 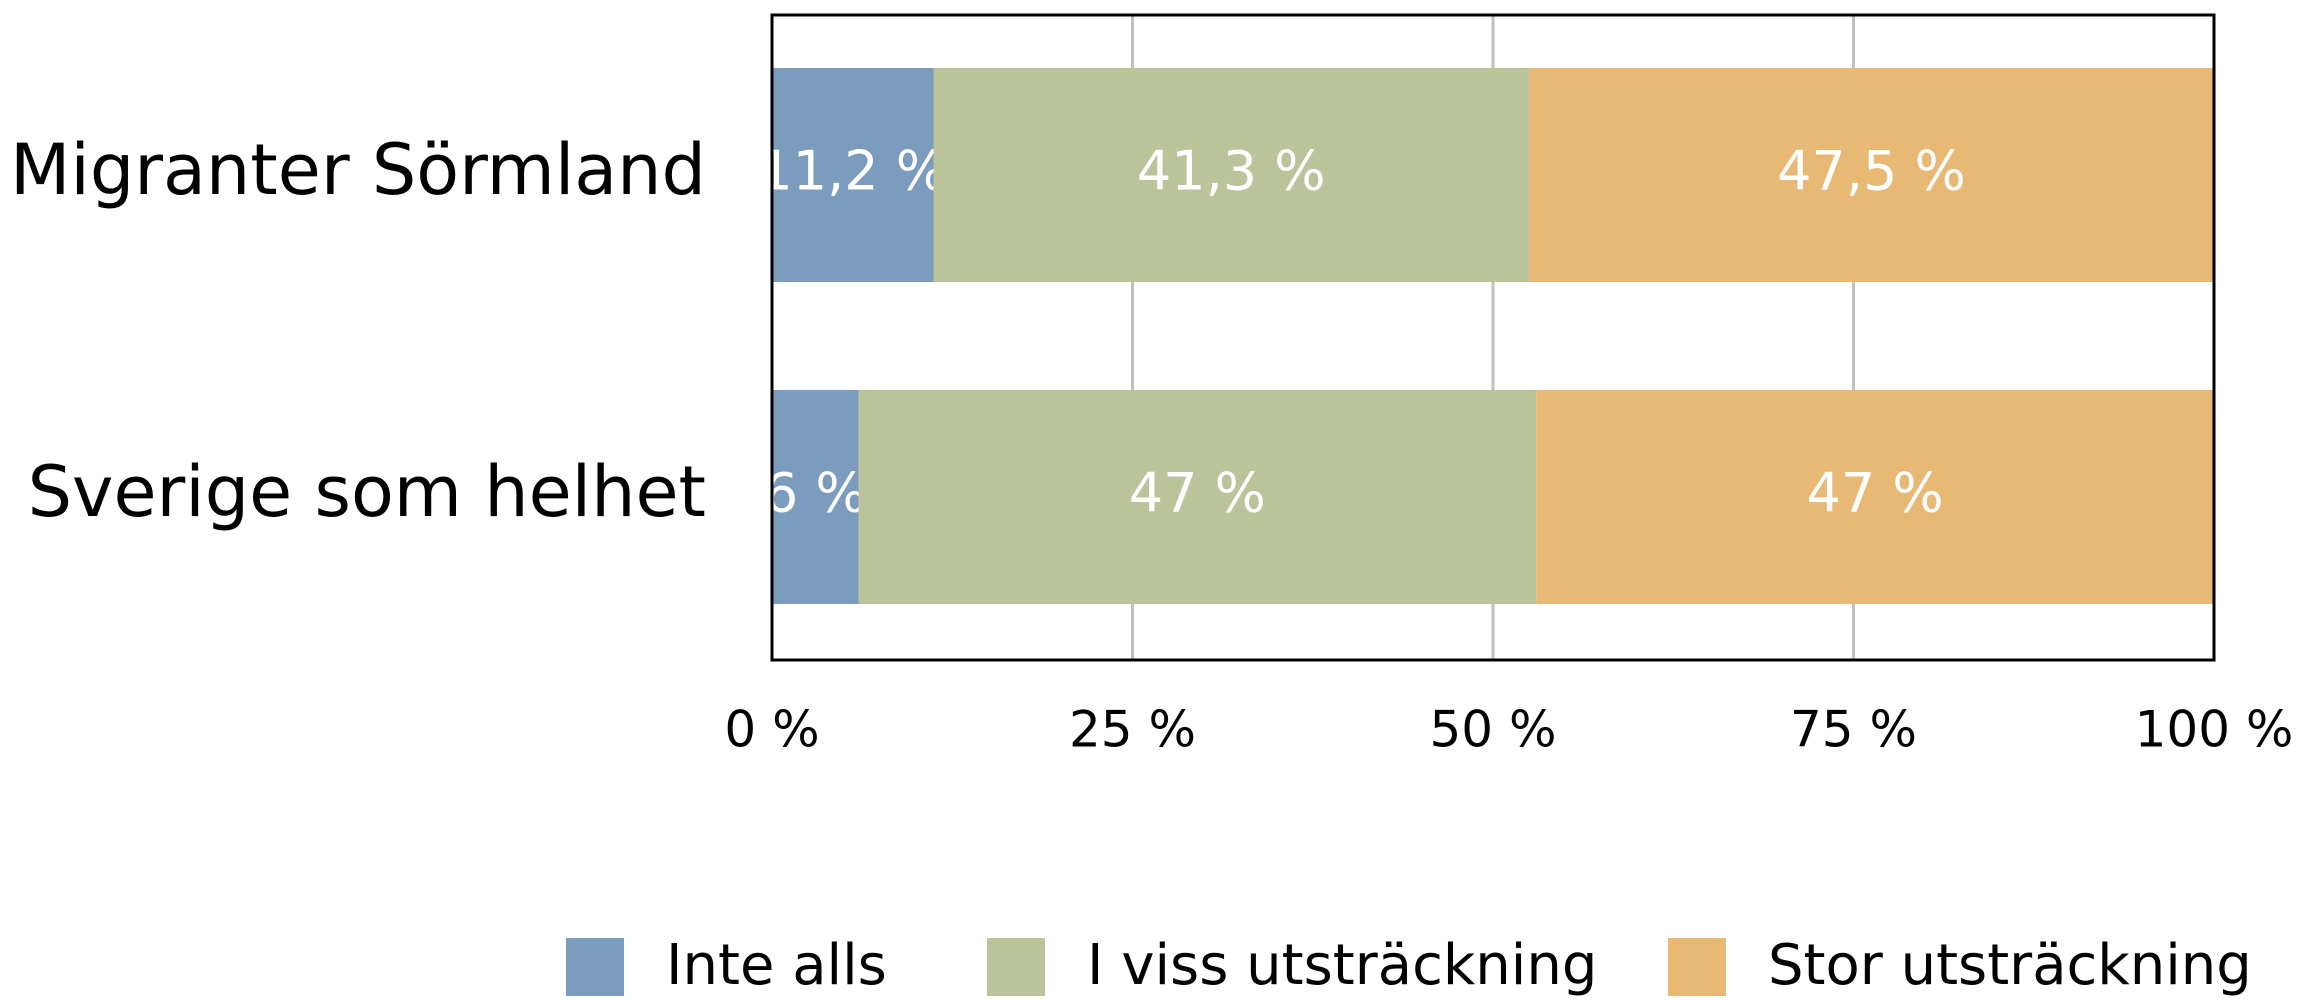 What do you see at coordinates (1871, 171) in the screenshot?
I see `data-label: 47,5 %` at bounding box center [1871, 171].